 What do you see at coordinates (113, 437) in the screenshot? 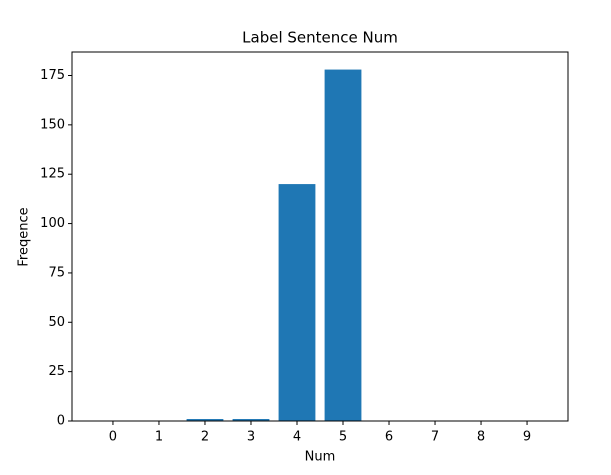
I see `x-tick-label: 0` at bounding box center [113, 437].